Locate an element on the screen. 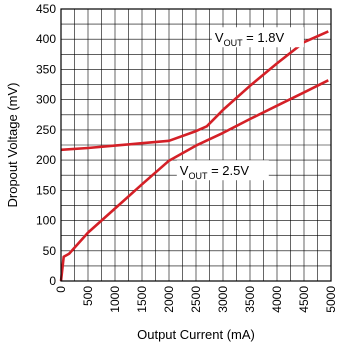 This screenshot has height=347, width=337. x-tick-label: 2000 is located at coordinates (169, 299).